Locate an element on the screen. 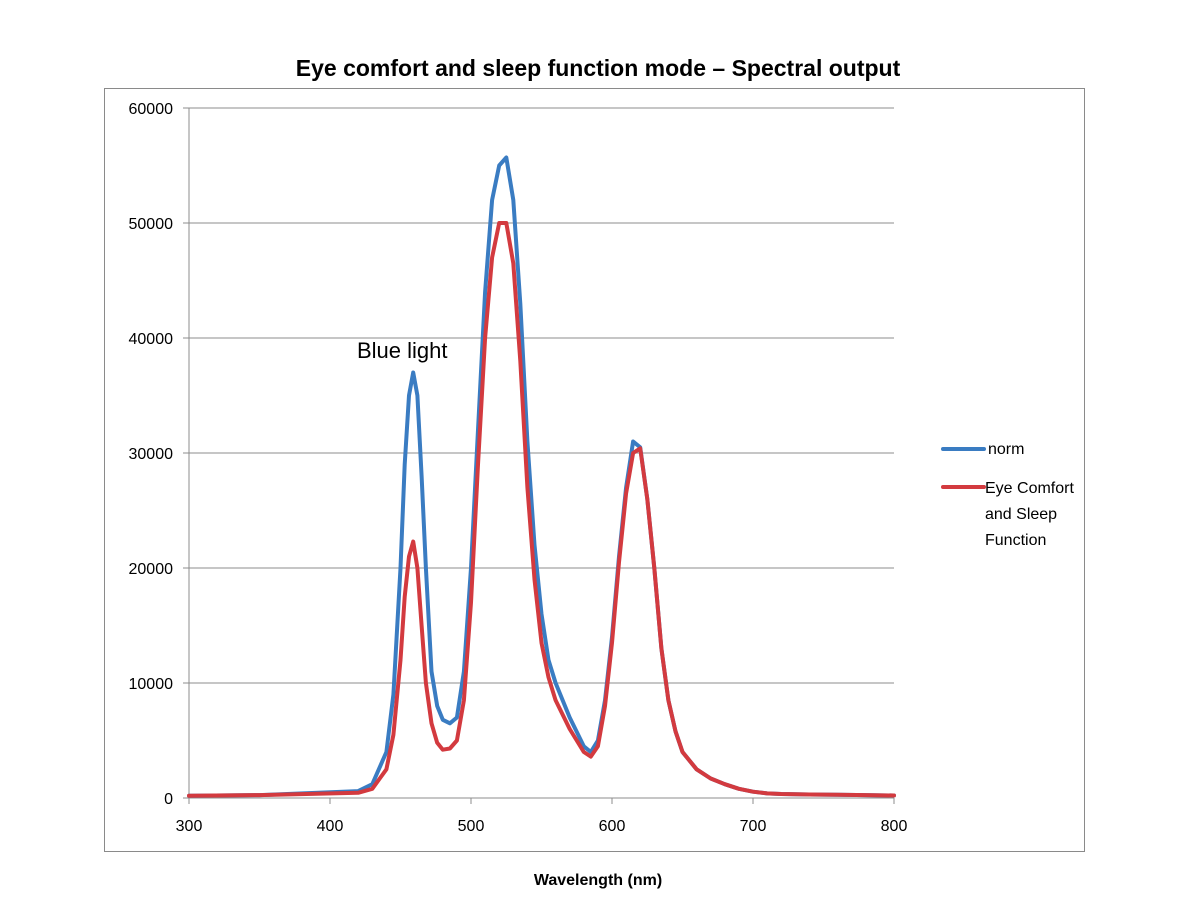 The width and height of the screenshot is (1196, 920). y-tick-label-60000: 60000 is located at coordinates (151, 109).